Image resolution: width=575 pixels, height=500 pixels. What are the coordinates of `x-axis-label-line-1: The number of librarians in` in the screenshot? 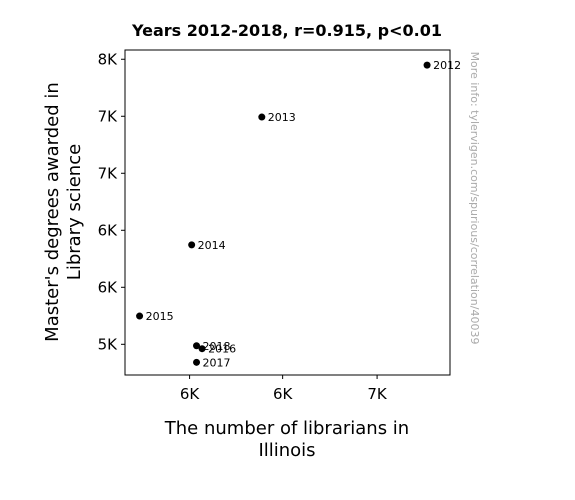 It's located at (286, 428).